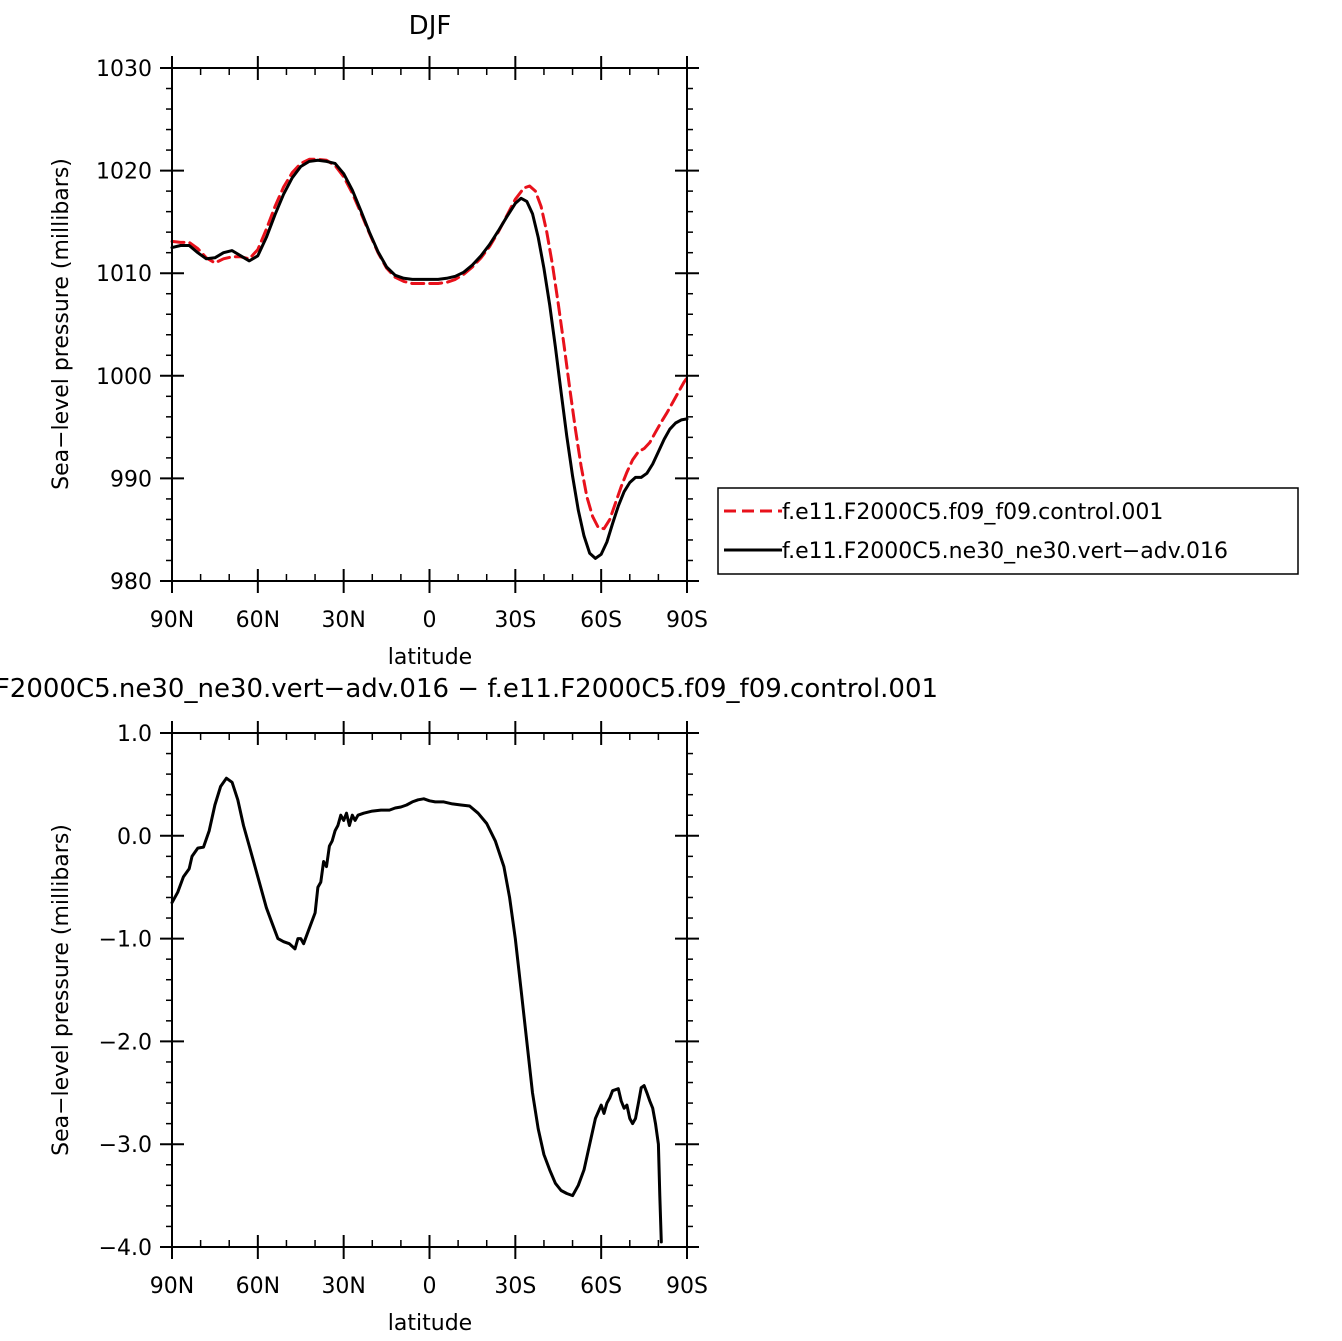 The height and width of the screenshot is (1341, 1342). Describe the element at coordinates (125, 1042) in the screenshot. I see `bot-ytick-label: −2.0` at that location.